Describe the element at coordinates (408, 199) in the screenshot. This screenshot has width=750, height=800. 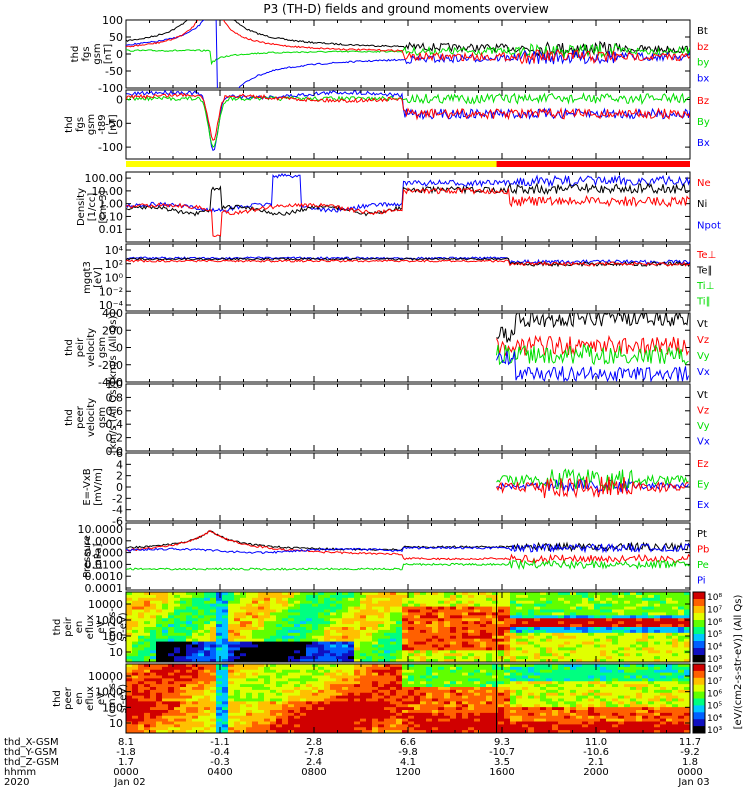
I see `panel-2-ni-trace` at that location.